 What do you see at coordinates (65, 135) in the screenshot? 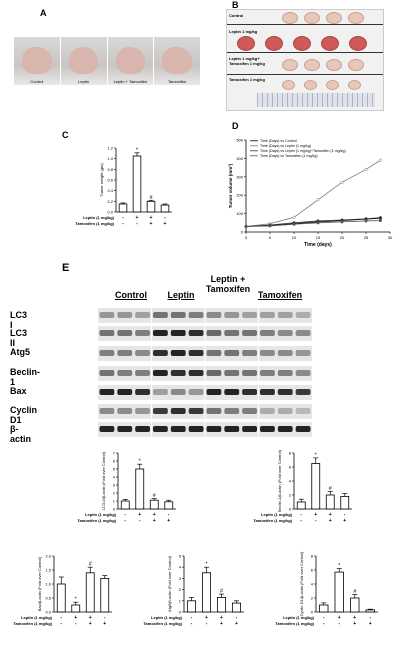
I see `panel-letter-c: C` at bounding box center [65, 135].